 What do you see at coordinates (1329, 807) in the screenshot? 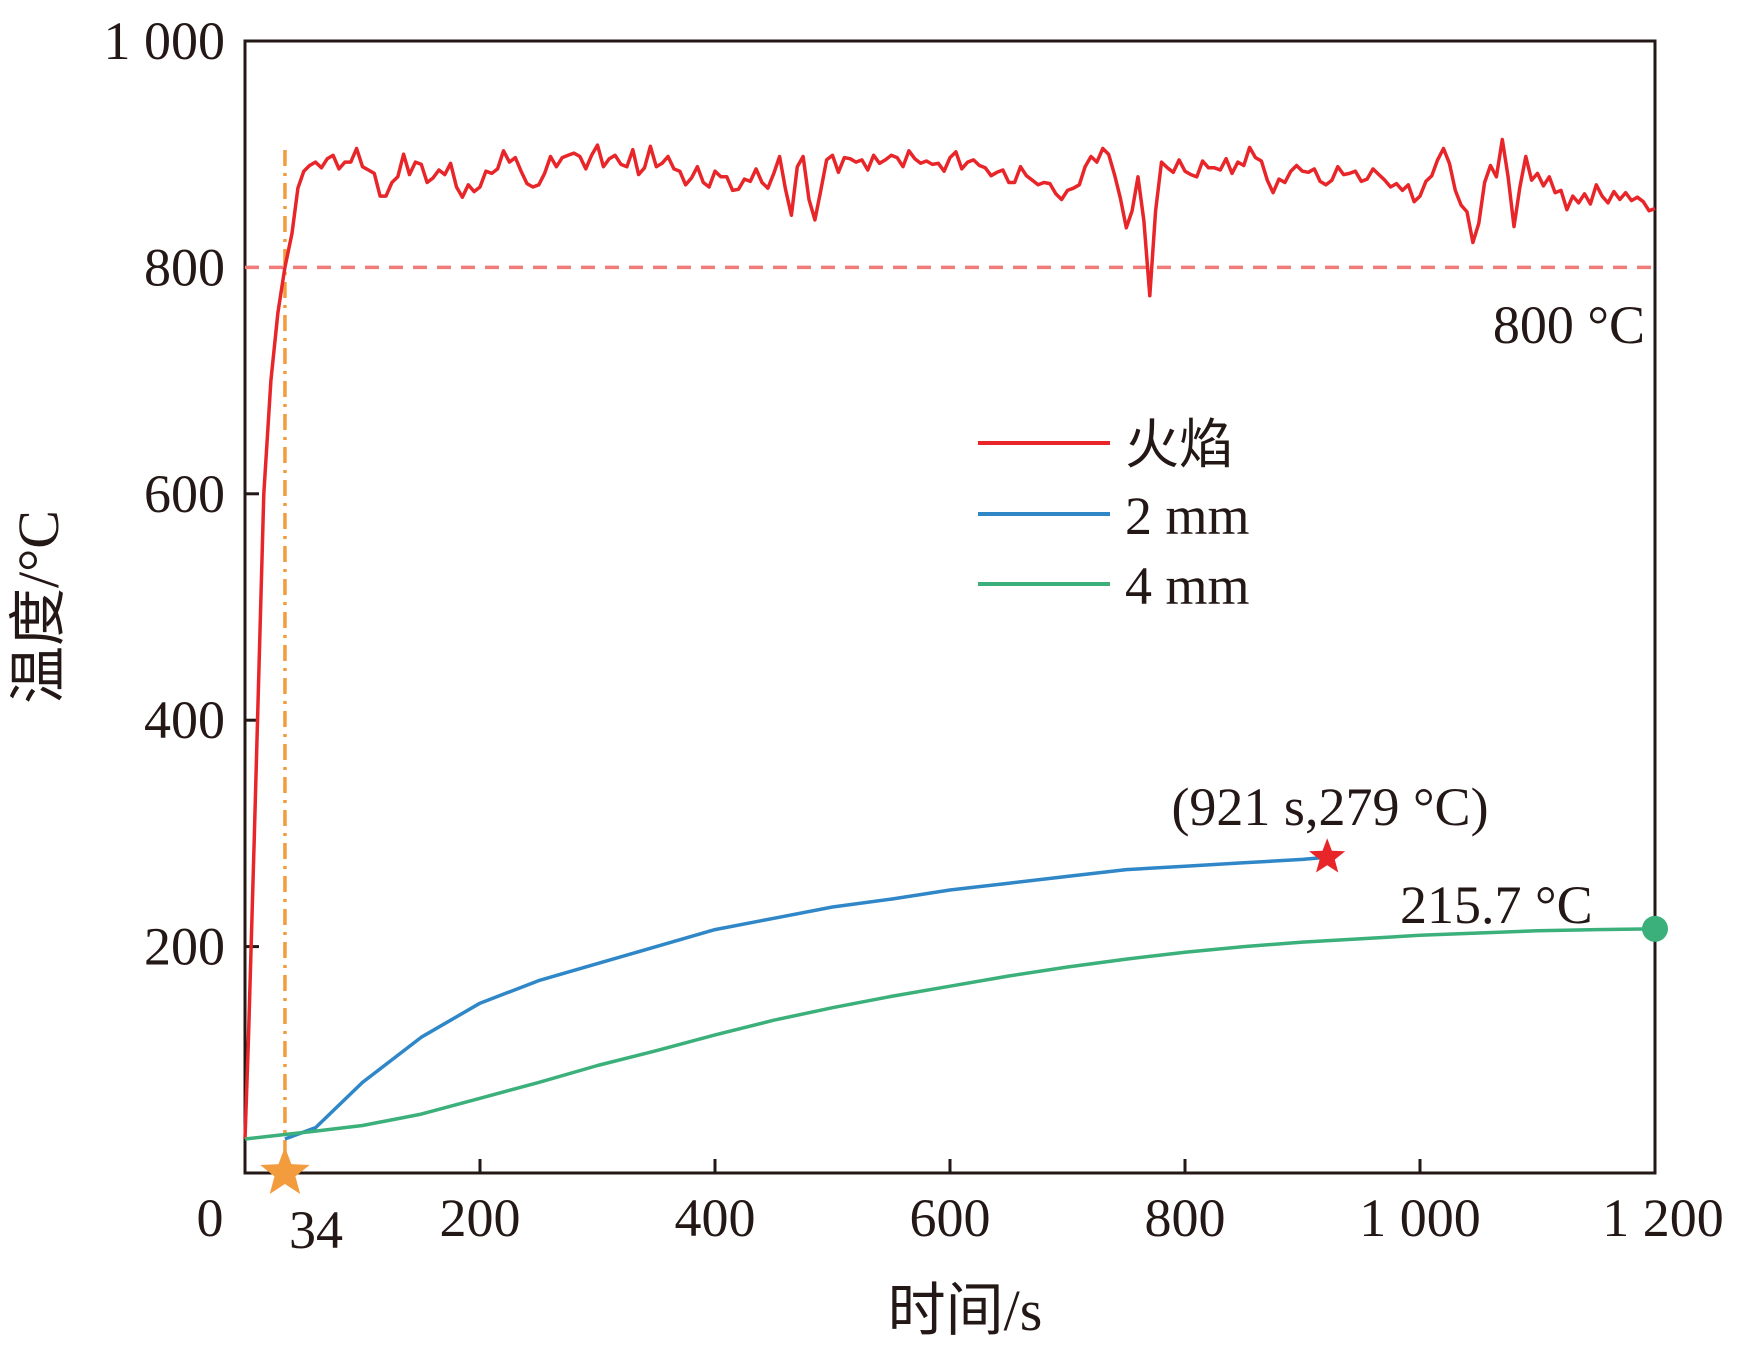
I see `annotation-2mm-peak: (921 s,279 °C)` at bounding box center [1329, 807].